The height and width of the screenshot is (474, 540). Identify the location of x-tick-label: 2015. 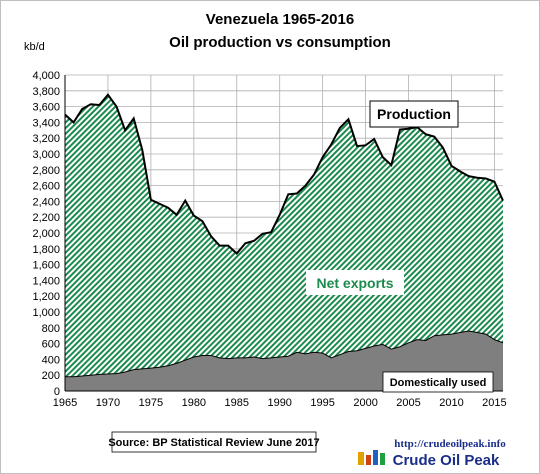
(494, 403).